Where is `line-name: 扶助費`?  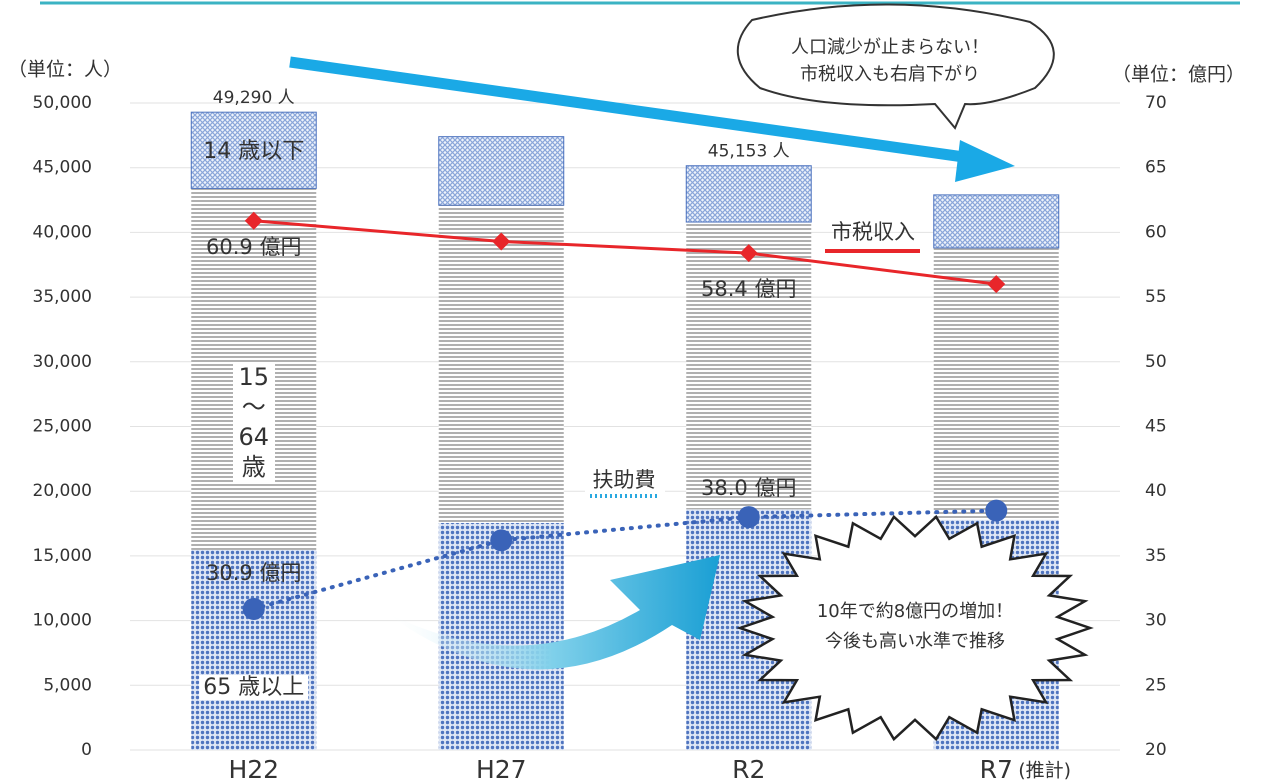
line-name: 扶助費 is located at coordinates (624, 480).